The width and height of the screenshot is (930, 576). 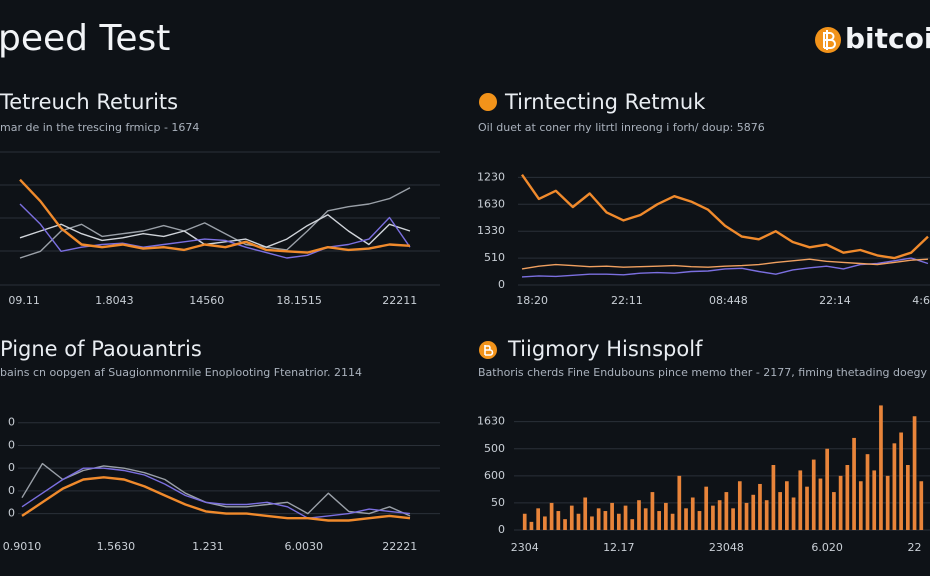 What do you see at coordinates (532, 300) in the screenshot?
I see `x-tick-label: 18:20` at bounding box center [532, 300].